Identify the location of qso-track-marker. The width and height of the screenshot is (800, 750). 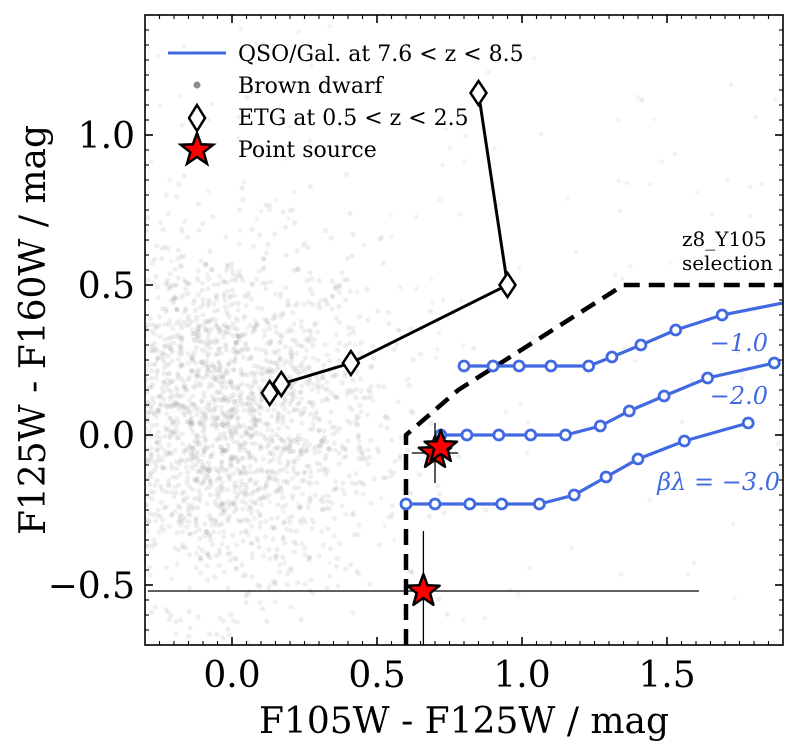
(531, 435).